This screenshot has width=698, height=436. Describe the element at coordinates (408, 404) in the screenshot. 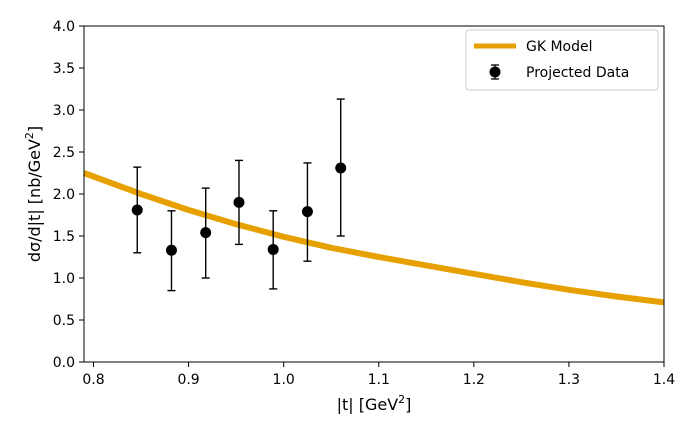

I see `x-axis-title-close: ]` at that location.